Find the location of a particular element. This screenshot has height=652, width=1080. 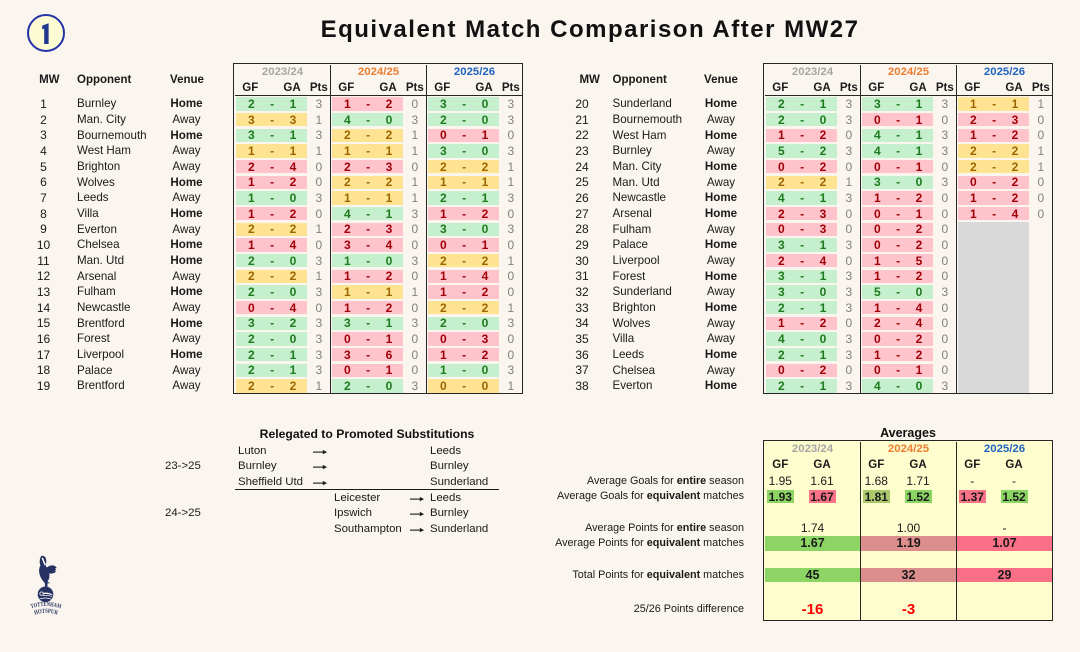

svg-text: HOTSPUR is located at coordinates (46, 612).